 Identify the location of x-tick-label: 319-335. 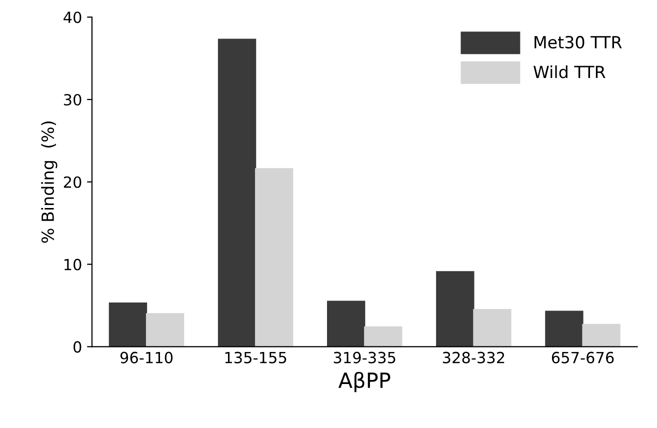
(365, 358).